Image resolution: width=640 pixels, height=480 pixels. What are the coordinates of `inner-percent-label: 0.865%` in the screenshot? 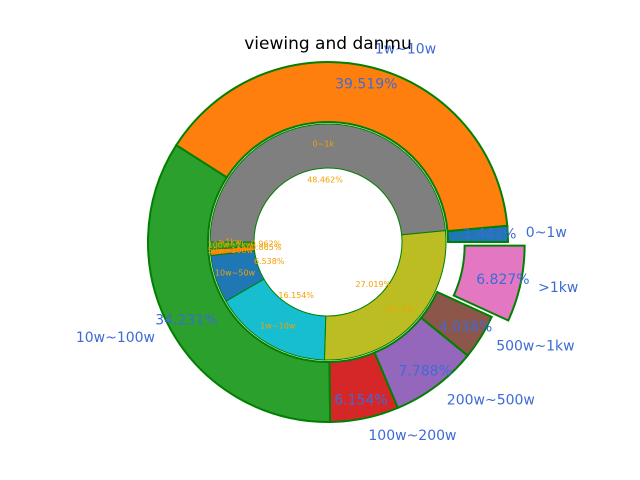 It's located at (266, 247).